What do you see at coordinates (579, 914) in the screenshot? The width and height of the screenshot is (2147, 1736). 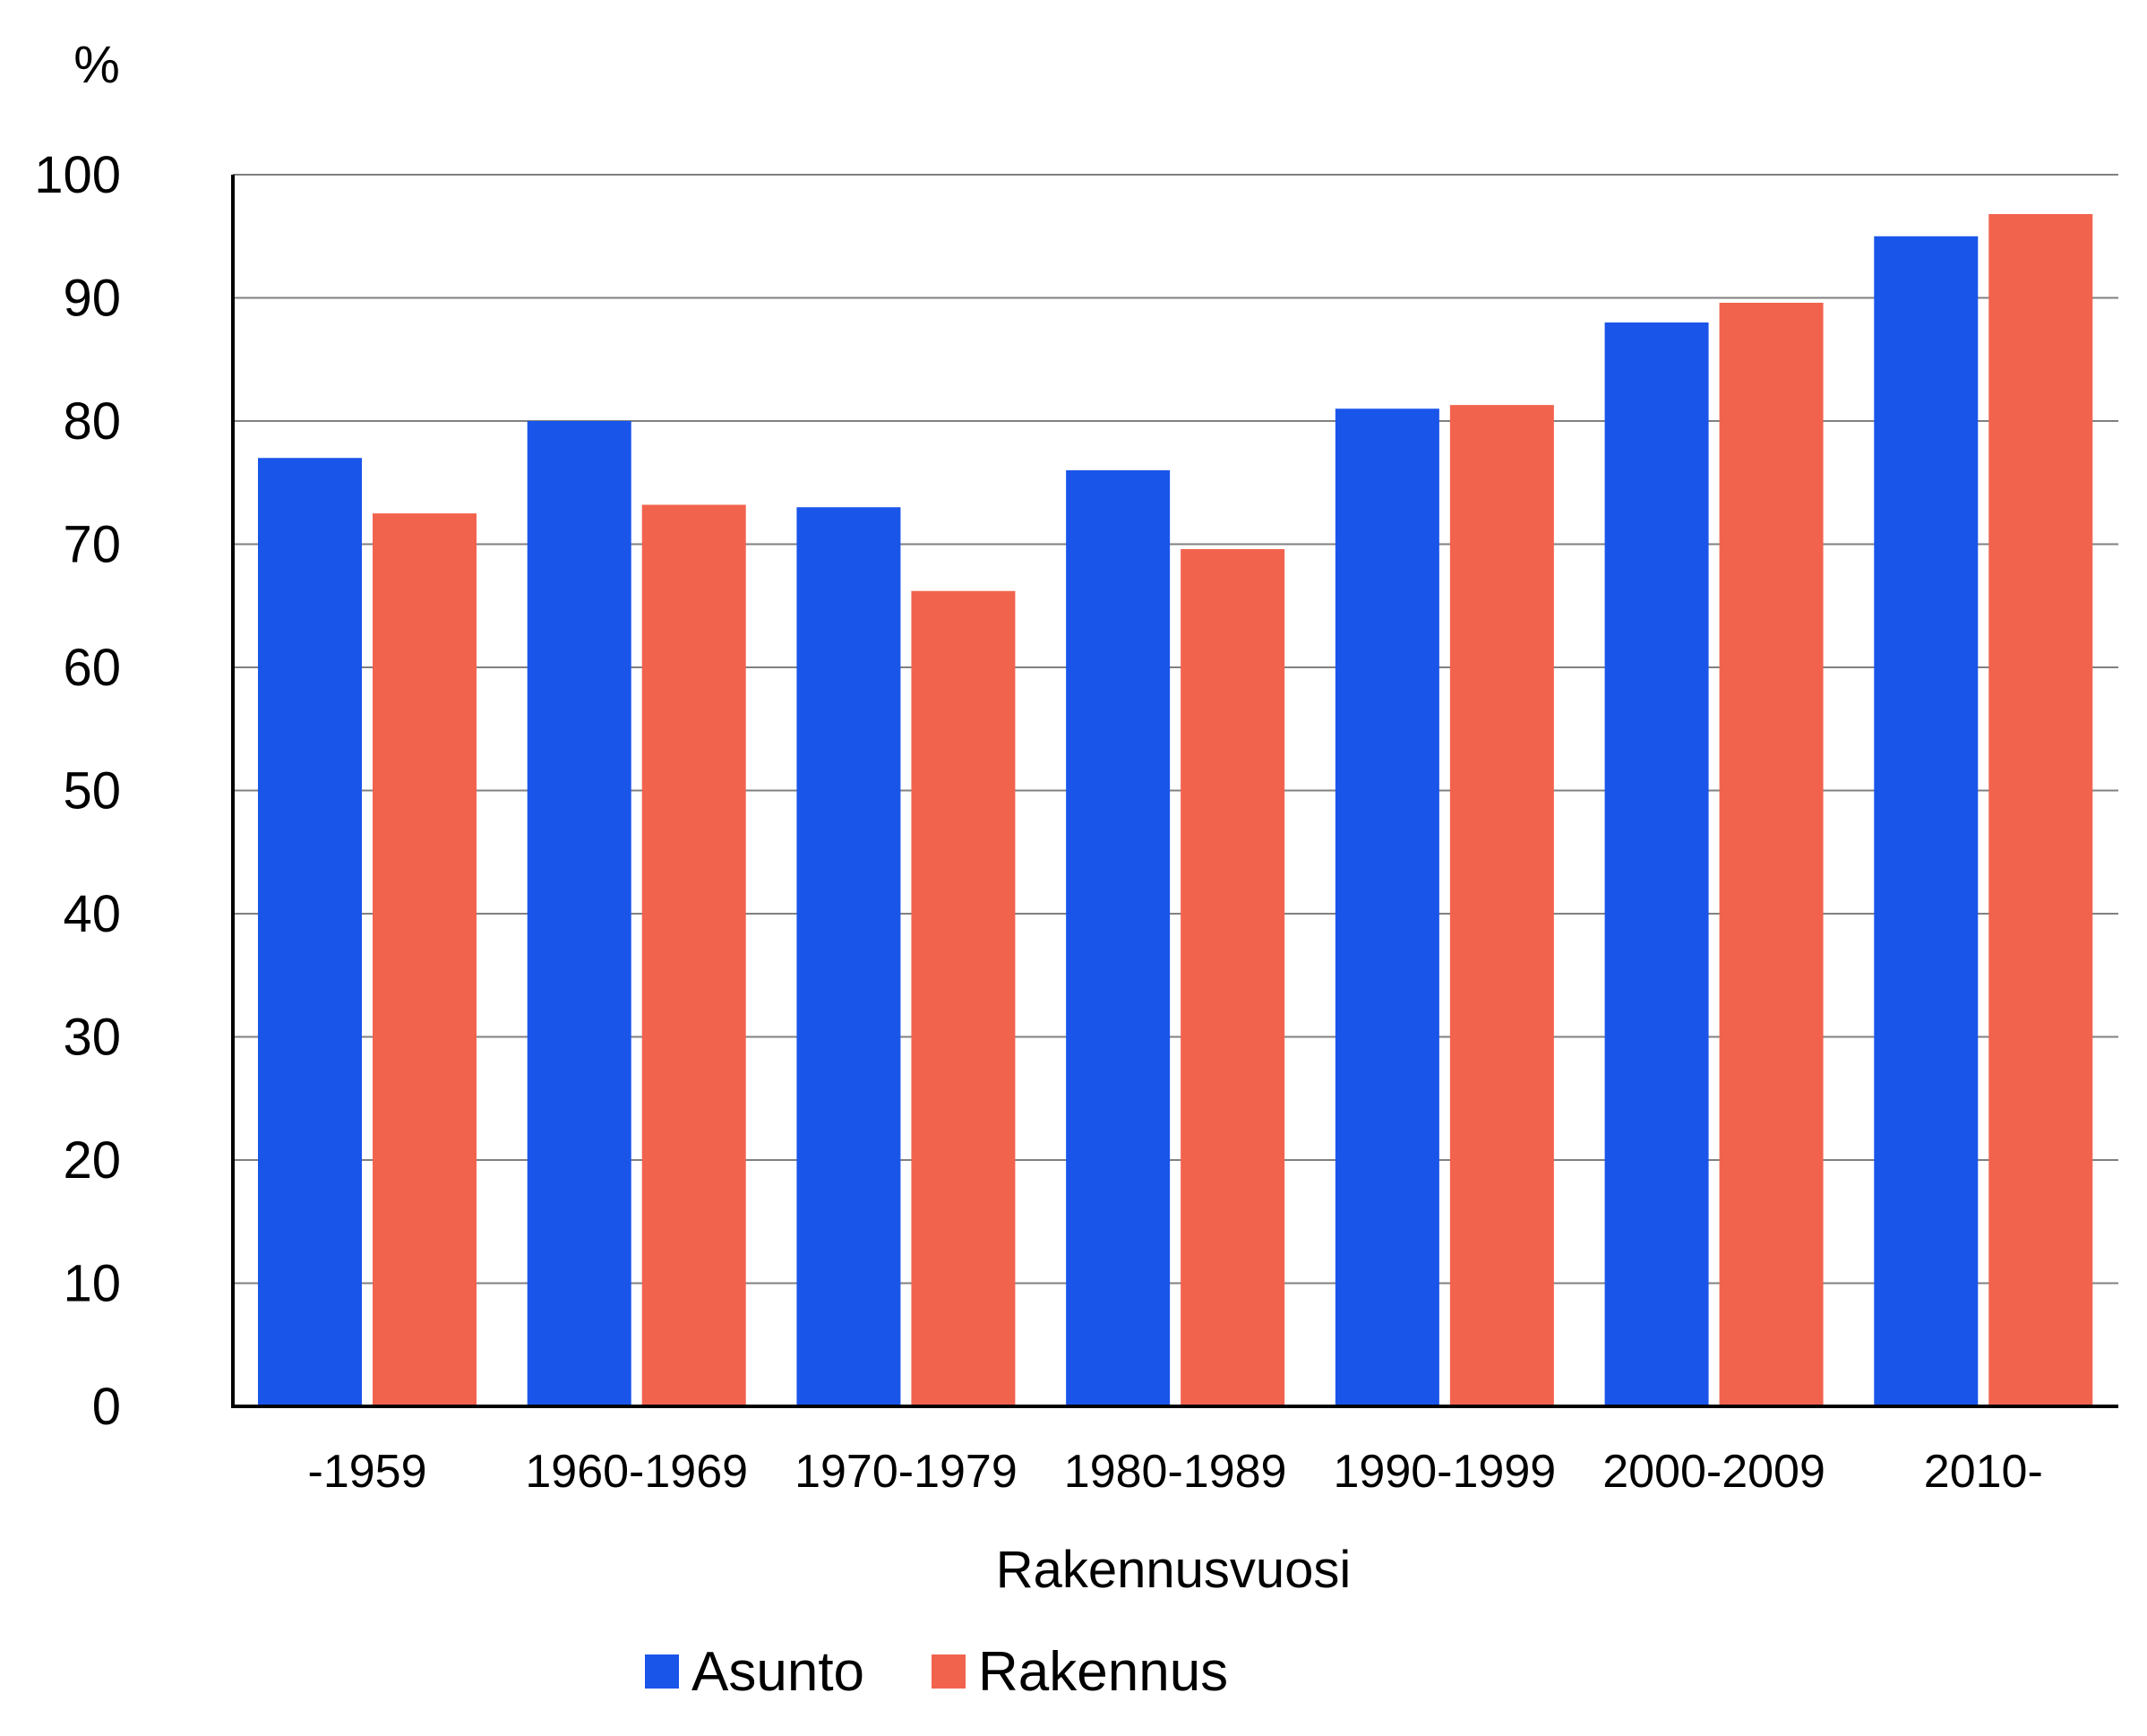 I see `bar-asunto-1960-1969` at bounding box center [579, 914].